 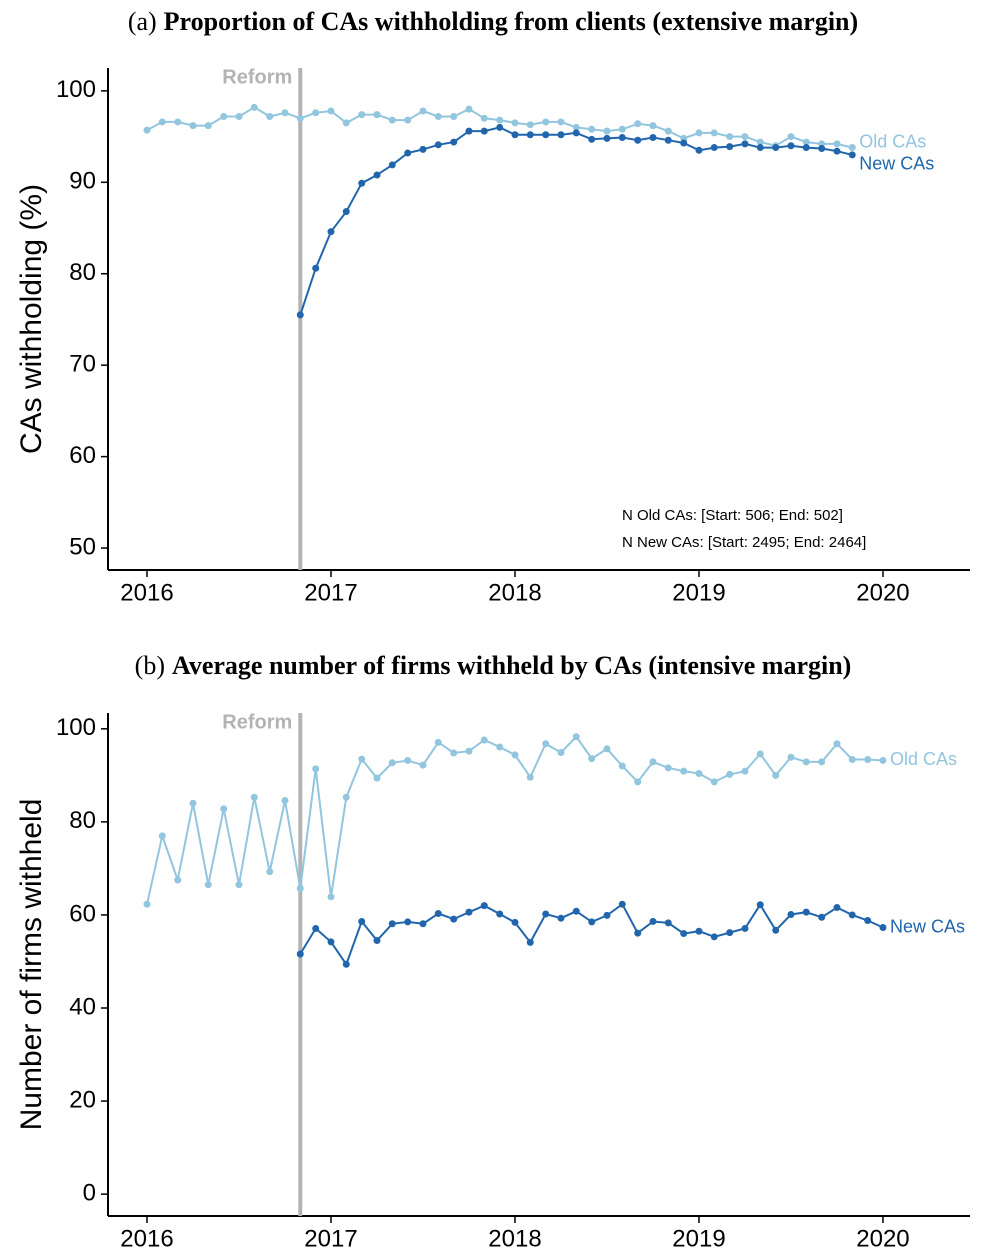 I want to click on y-tick-label: 40, so click(x=82, y=1006).